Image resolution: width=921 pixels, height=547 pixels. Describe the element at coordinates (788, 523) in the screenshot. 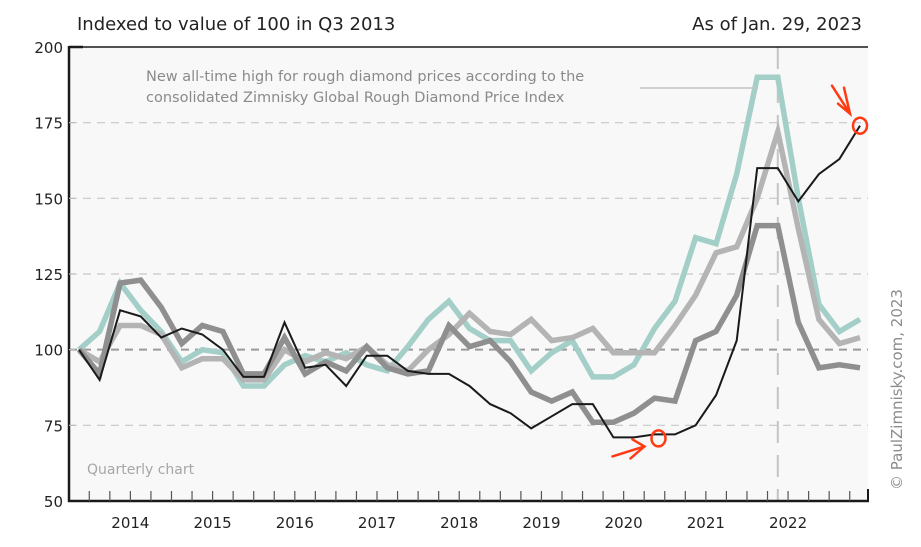

I see `x-tick-label: 2022` at that location.